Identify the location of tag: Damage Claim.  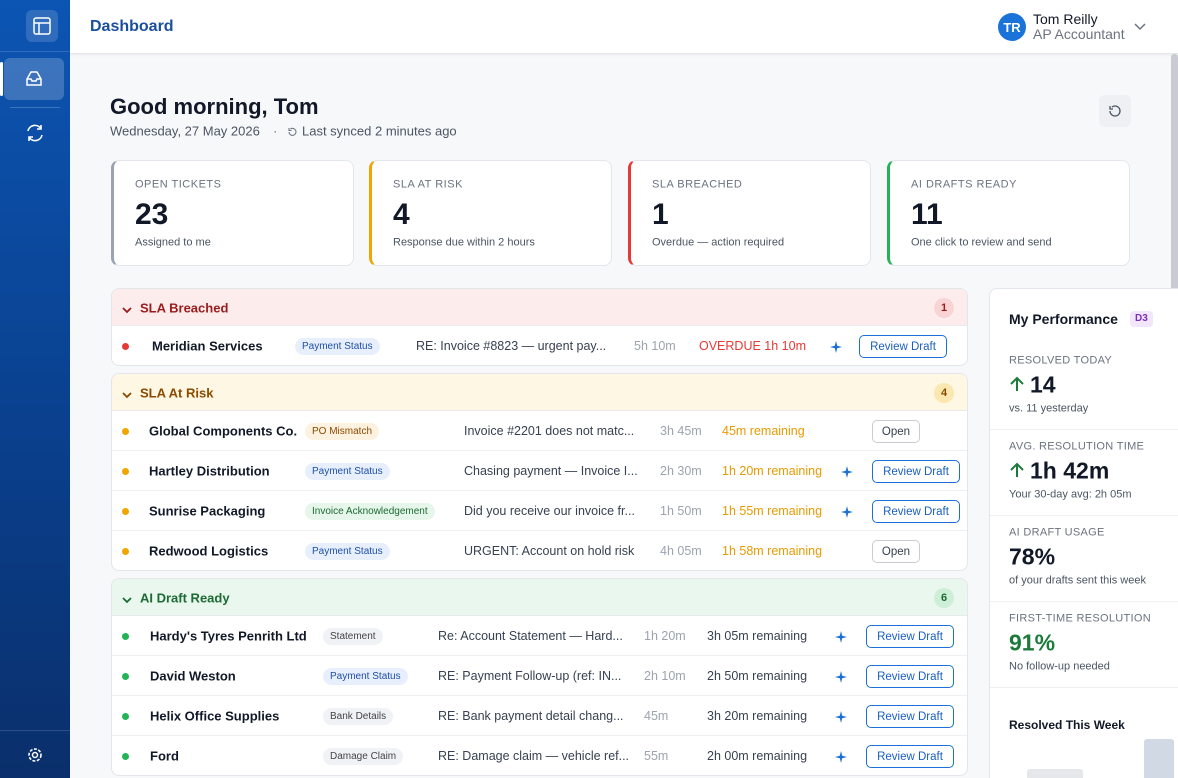
(363, 756).